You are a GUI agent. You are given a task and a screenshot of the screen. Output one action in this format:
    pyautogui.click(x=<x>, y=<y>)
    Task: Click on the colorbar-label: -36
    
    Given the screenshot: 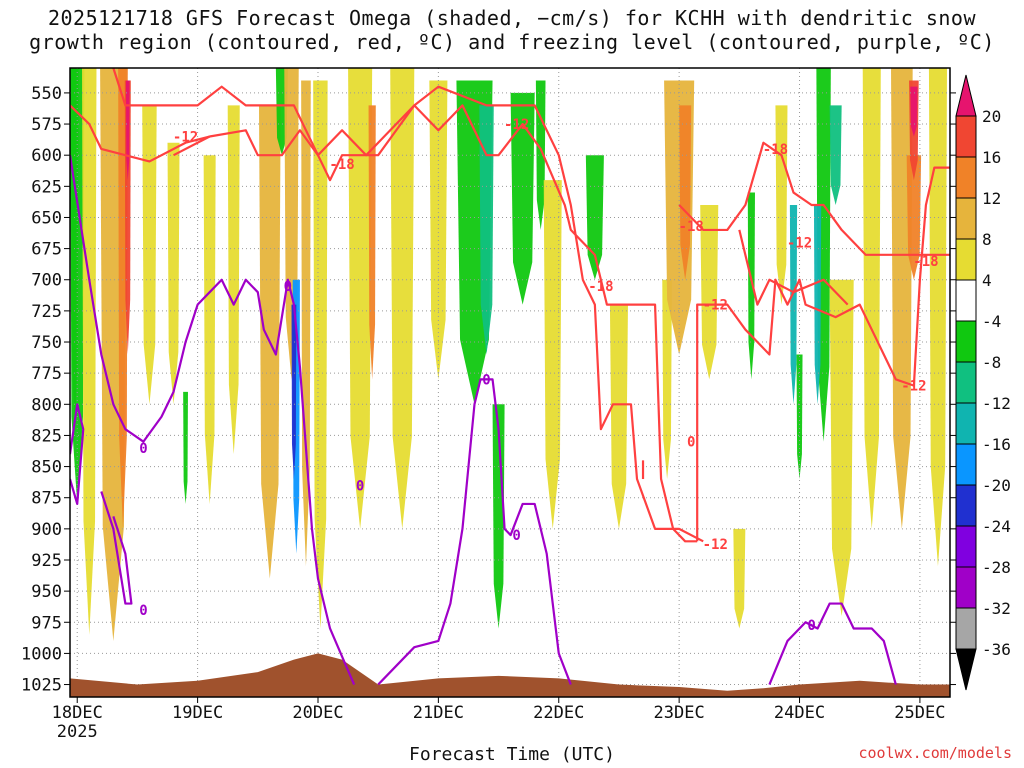 What is the action you would take?
    pyautogui.click(x=996, y=649)
    